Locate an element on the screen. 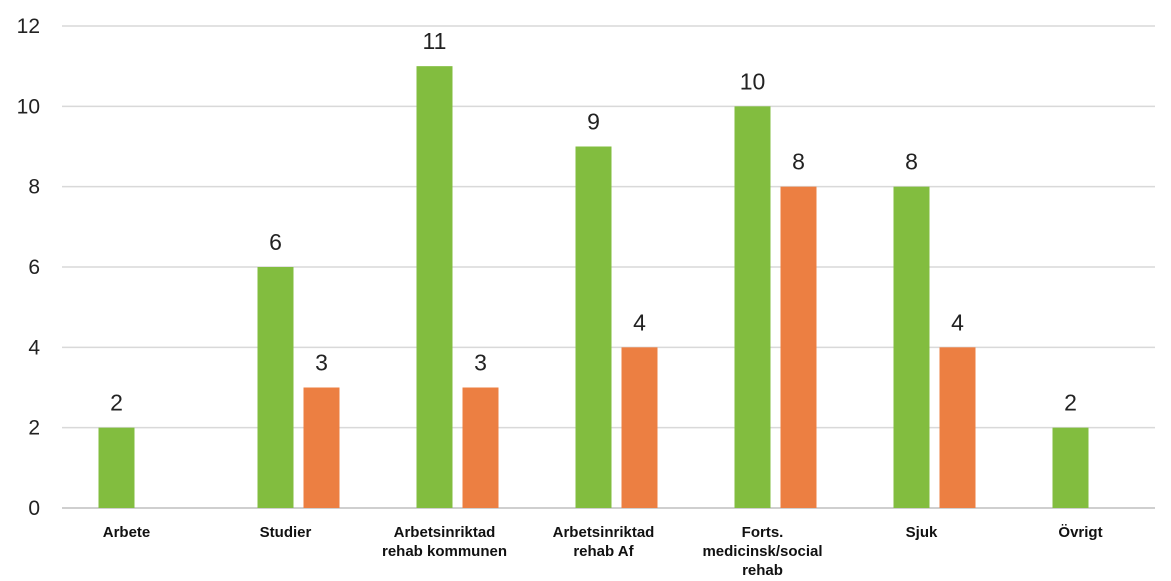 The image size is (1171, 581). y-tick-label: 2 is located at coordinates (34, 428).